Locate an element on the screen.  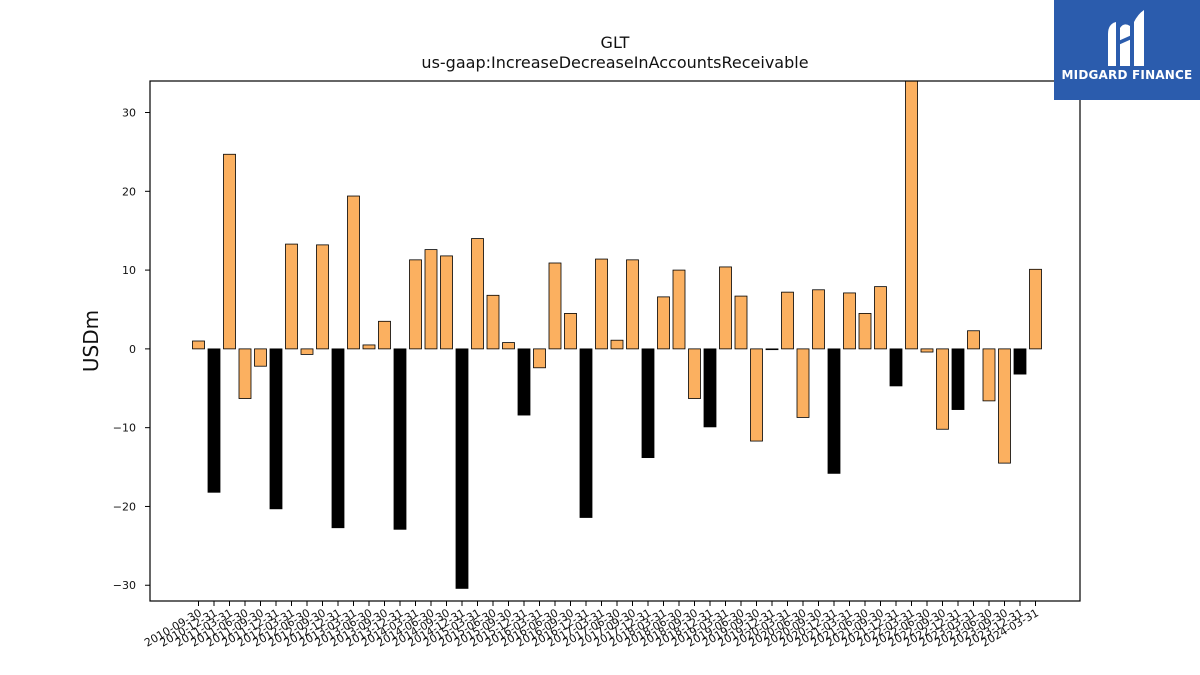
y-tick-label: 0 is located at coordinates (132, 349).